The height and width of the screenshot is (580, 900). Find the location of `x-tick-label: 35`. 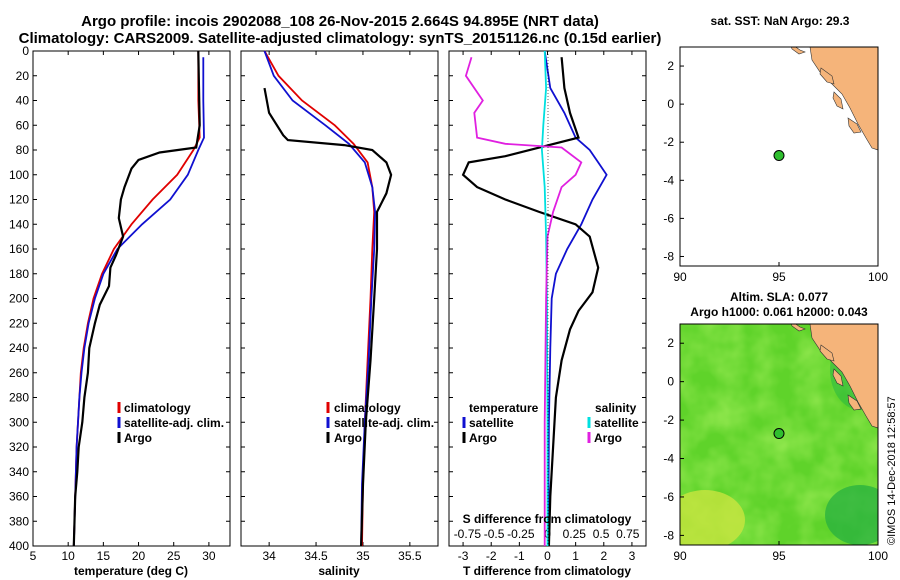

x-tick-label: 35 is located at coordinates (363, 556).